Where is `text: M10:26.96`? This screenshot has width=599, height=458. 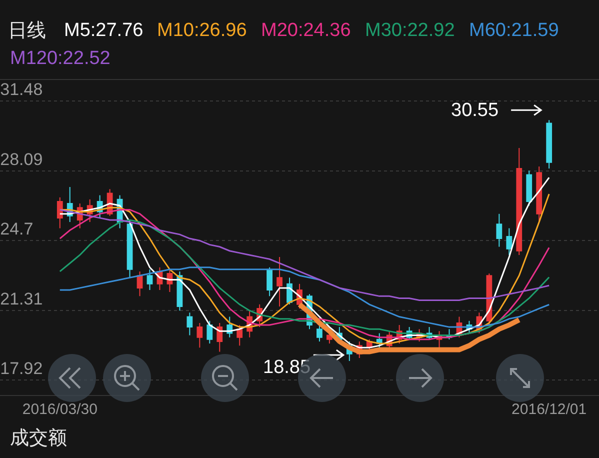 text: M10:26.96 is located at coordinates (202, 30).